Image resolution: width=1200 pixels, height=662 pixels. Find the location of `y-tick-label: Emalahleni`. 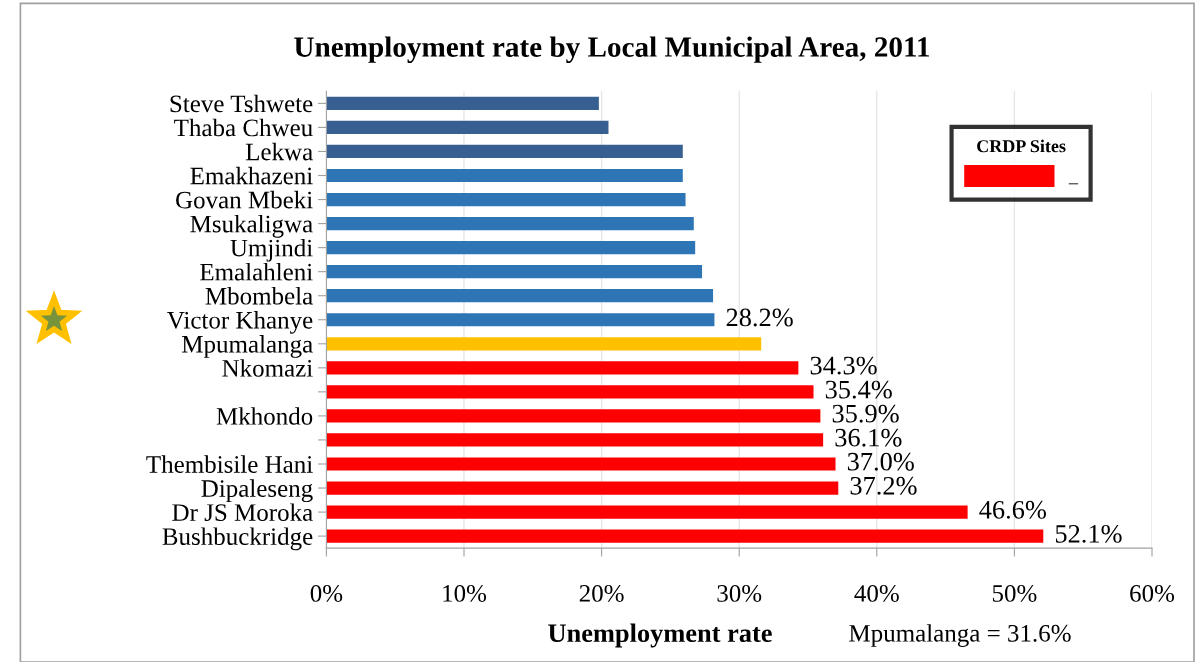

y-tick-label: Emalahleni is located at coordinates (256, 271).